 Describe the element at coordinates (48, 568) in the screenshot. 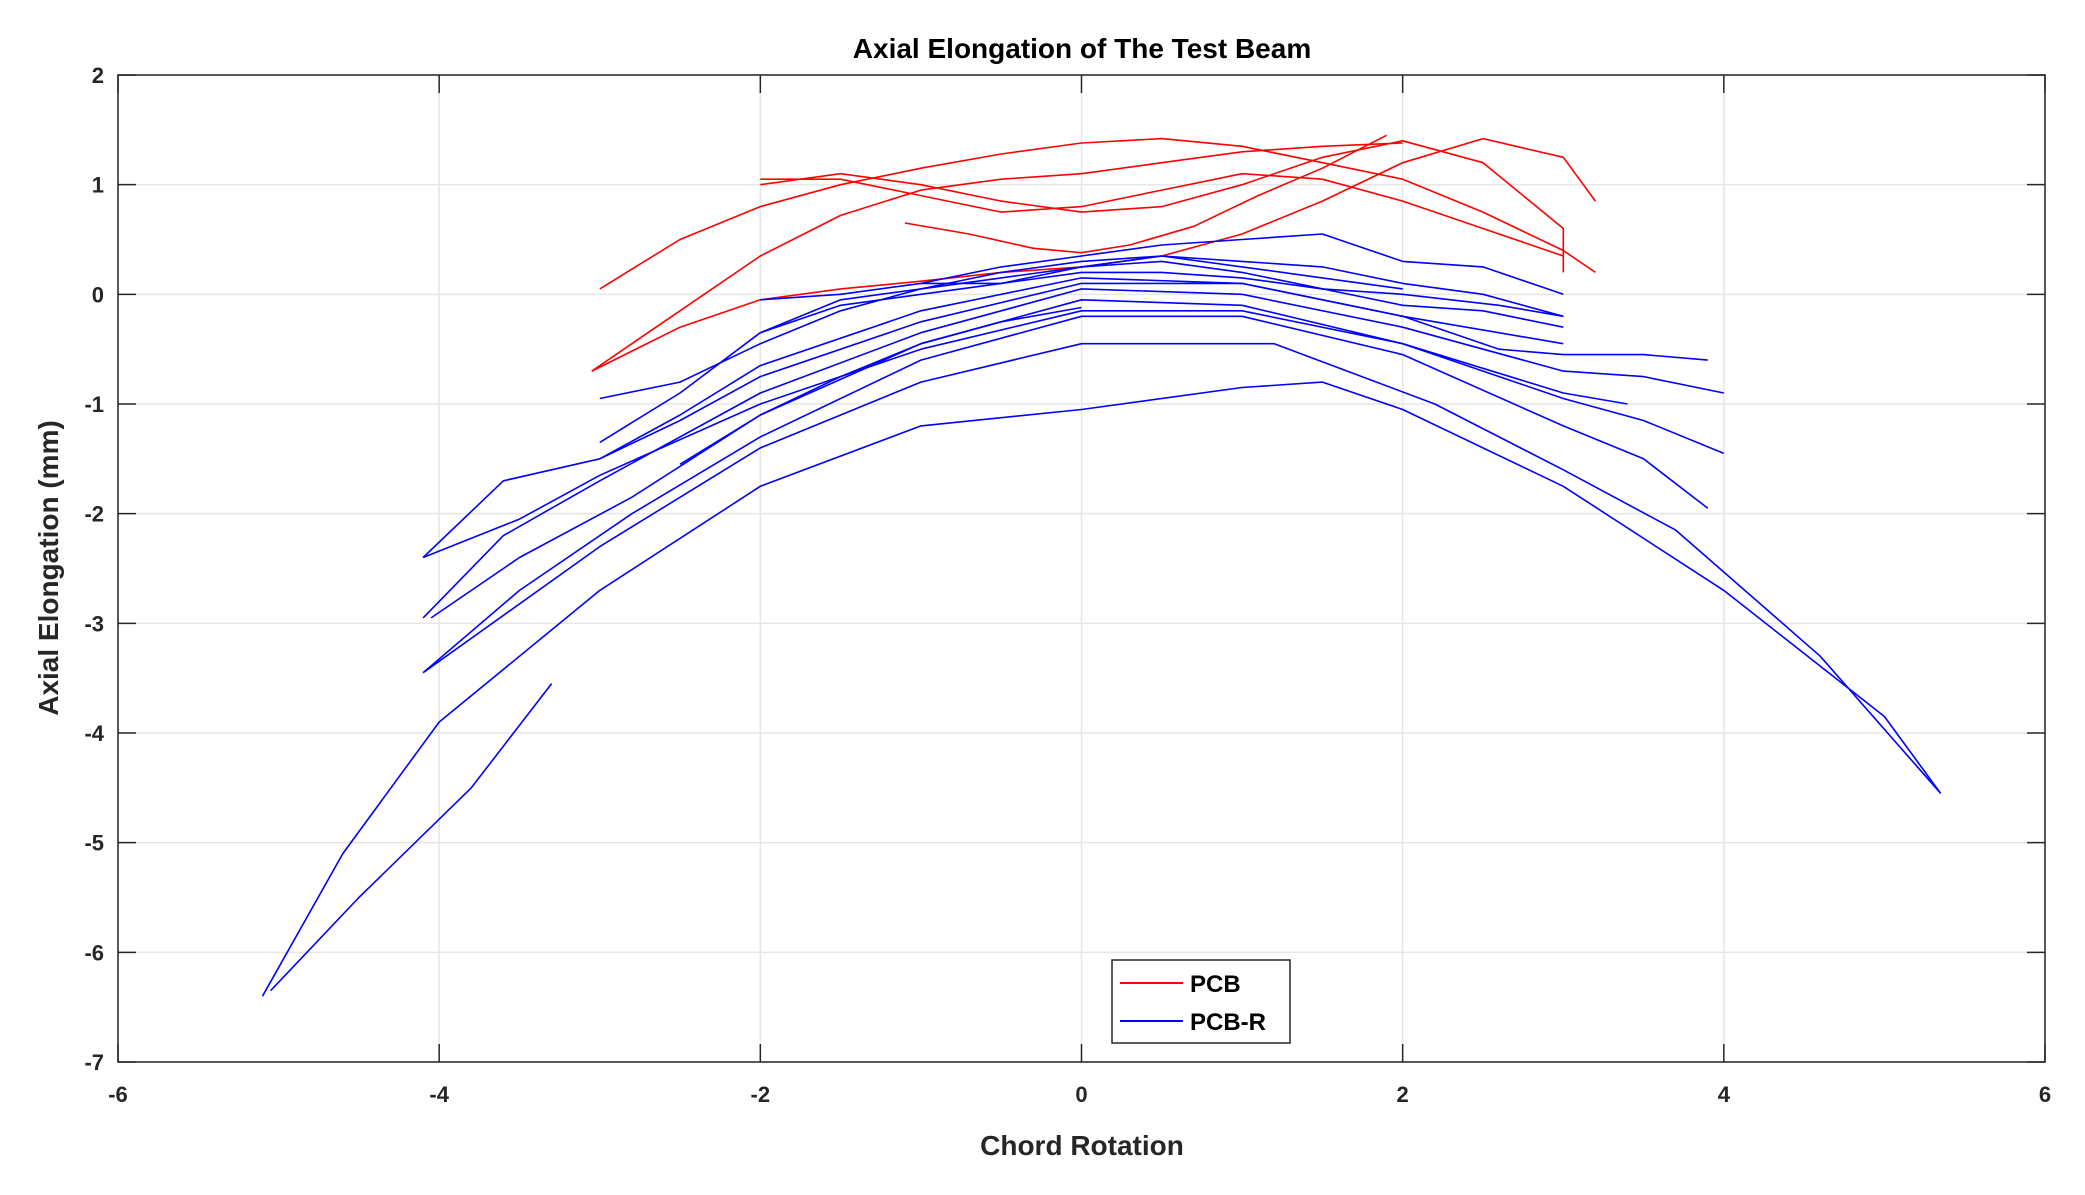

I see `y-axis-label: Axial Elongation (mm)` at that location.